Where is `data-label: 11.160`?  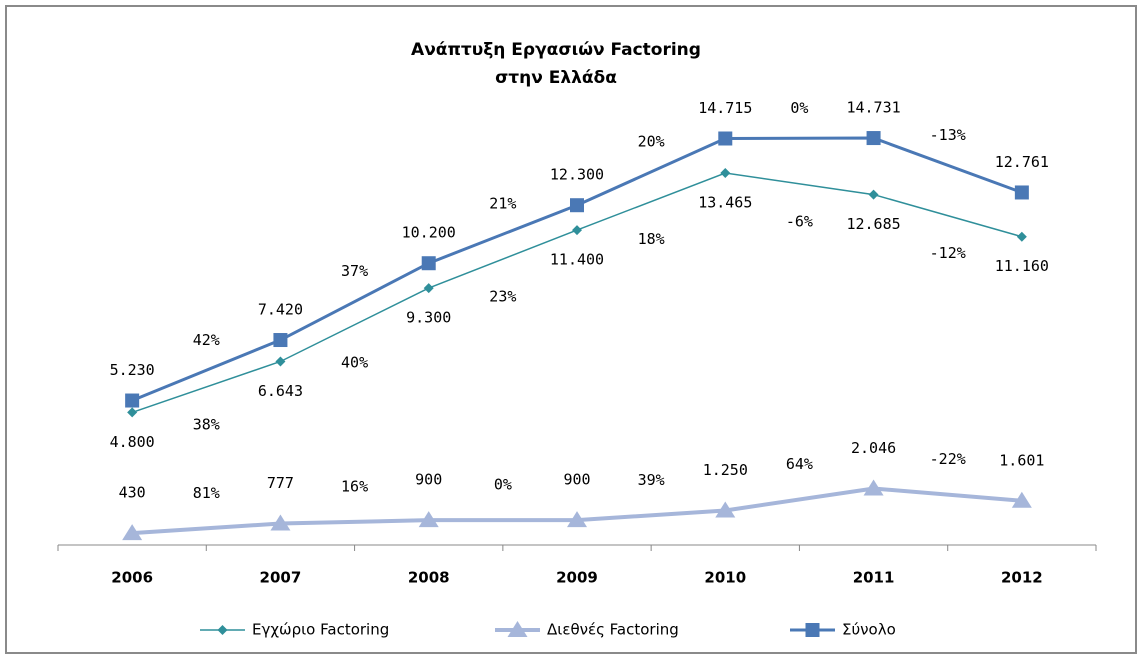 data-label: 11.160 is located at coordinates (1022, 266).